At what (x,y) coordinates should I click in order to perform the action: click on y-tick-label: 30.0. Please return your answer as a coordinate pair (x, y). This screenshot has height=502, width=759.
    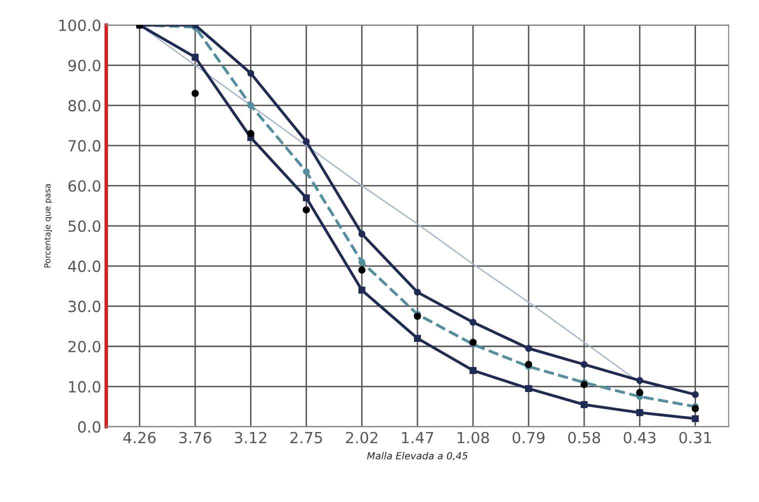
    Looking at the image, I should click on (84, 306).